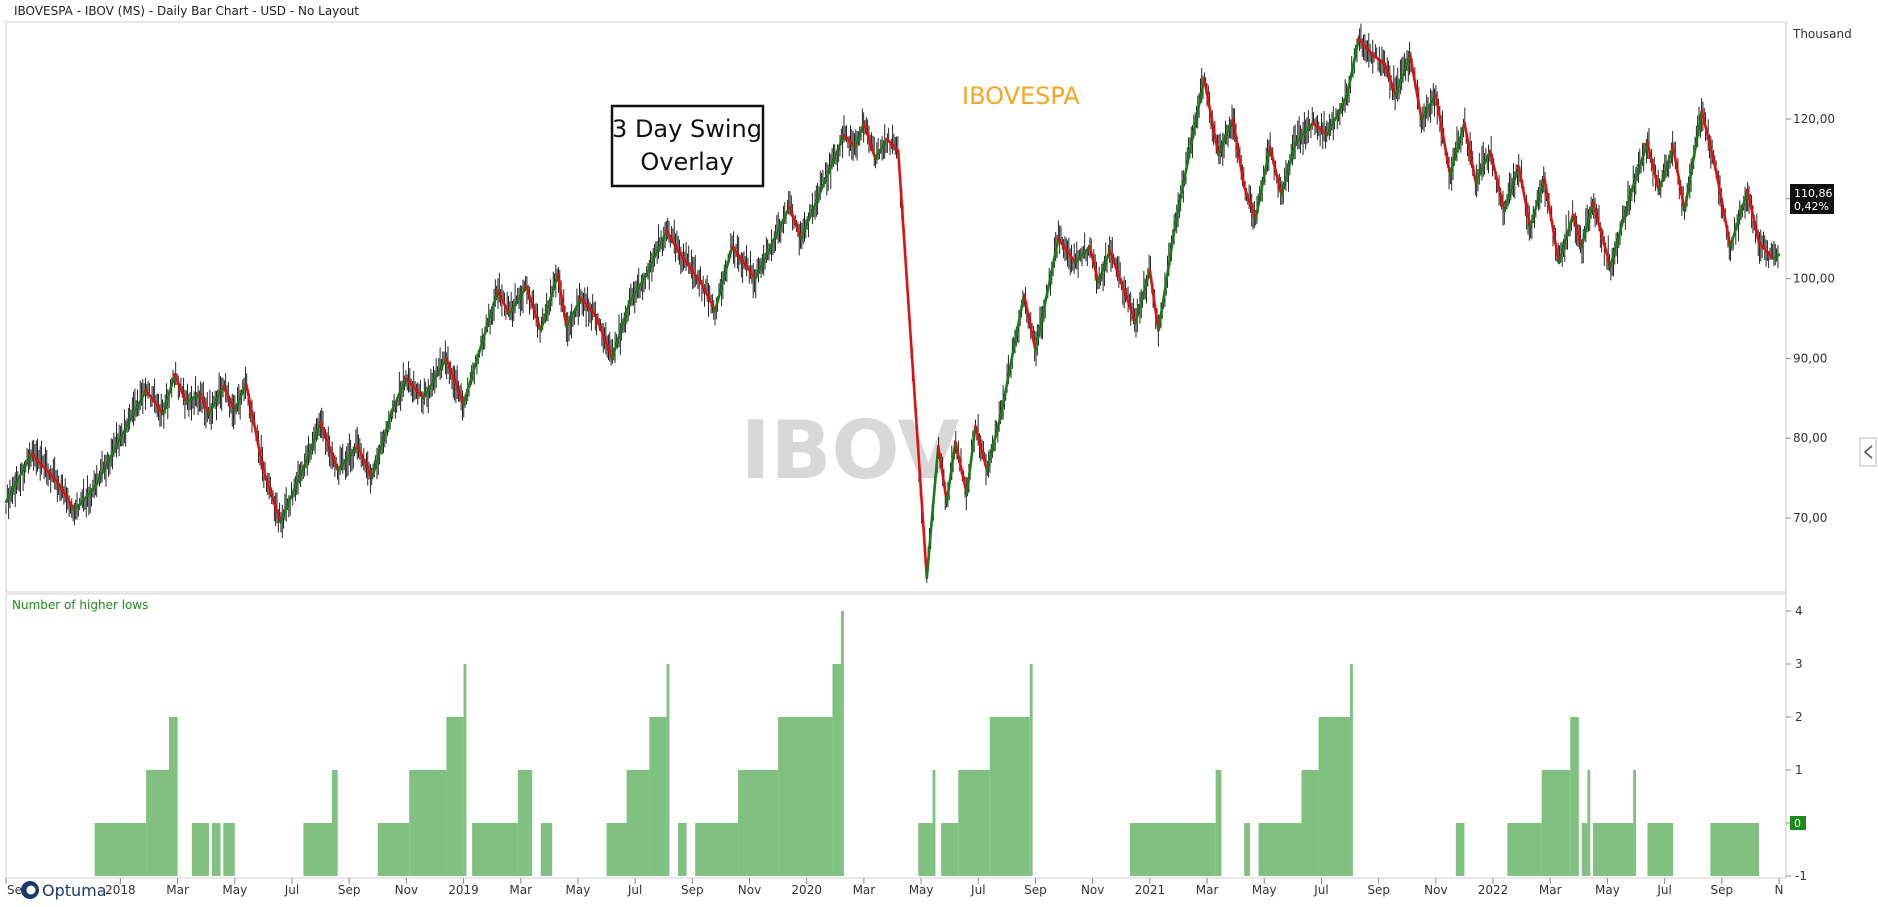 This screenshot has height=907, width=1878. Describe the element at coordinates (1801, 876) in the screenshot. I see `indicator-axis-tick-label: -1` at that location.